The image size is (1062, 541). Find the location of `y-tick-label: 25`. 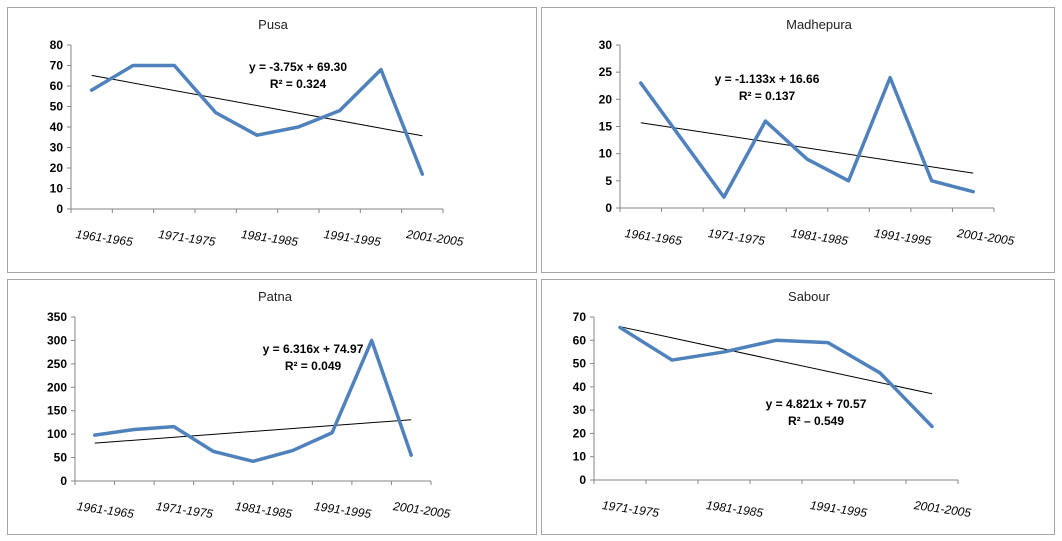

y-tick-label: 25 is located at coordinates (606, 72).